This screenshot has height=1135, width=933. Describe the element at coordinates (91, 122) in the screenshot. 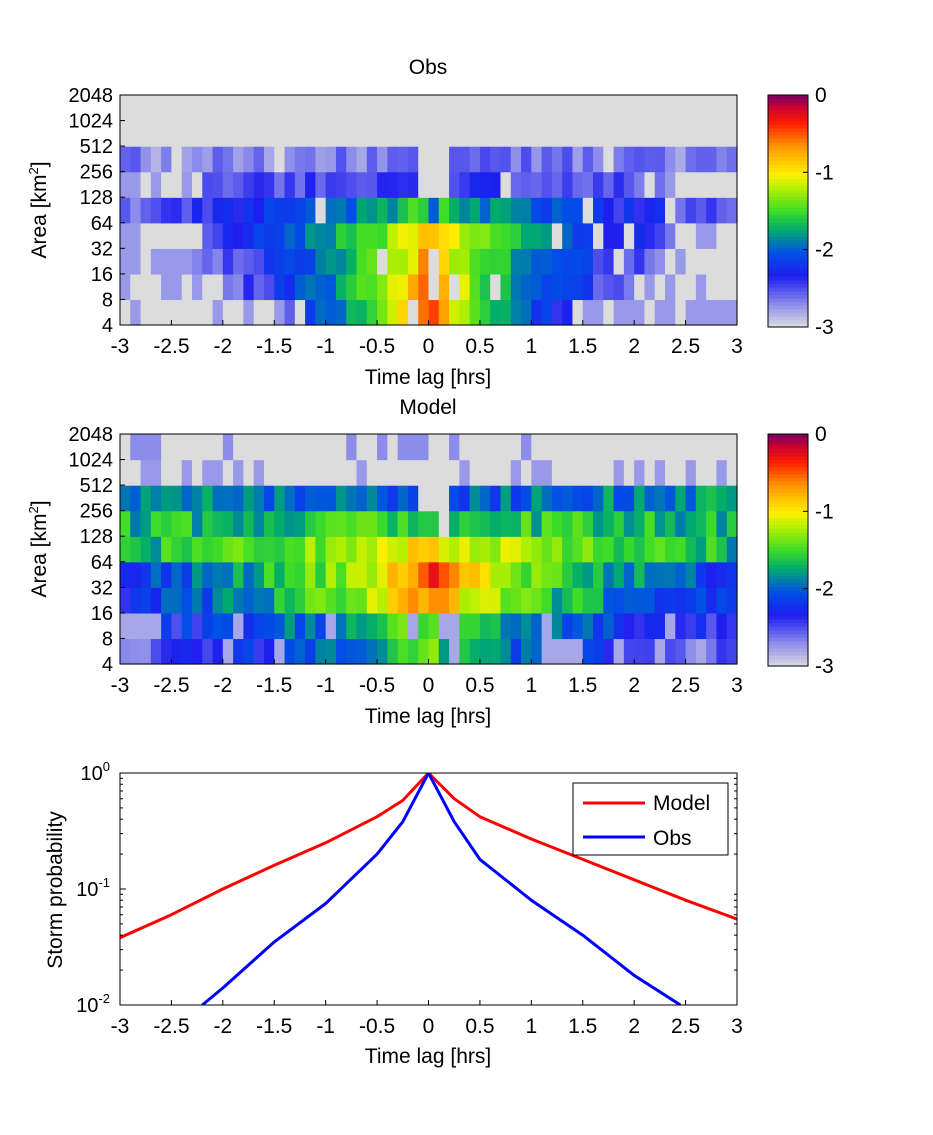

I see `obs-y-tick-label: 1024` at that location.